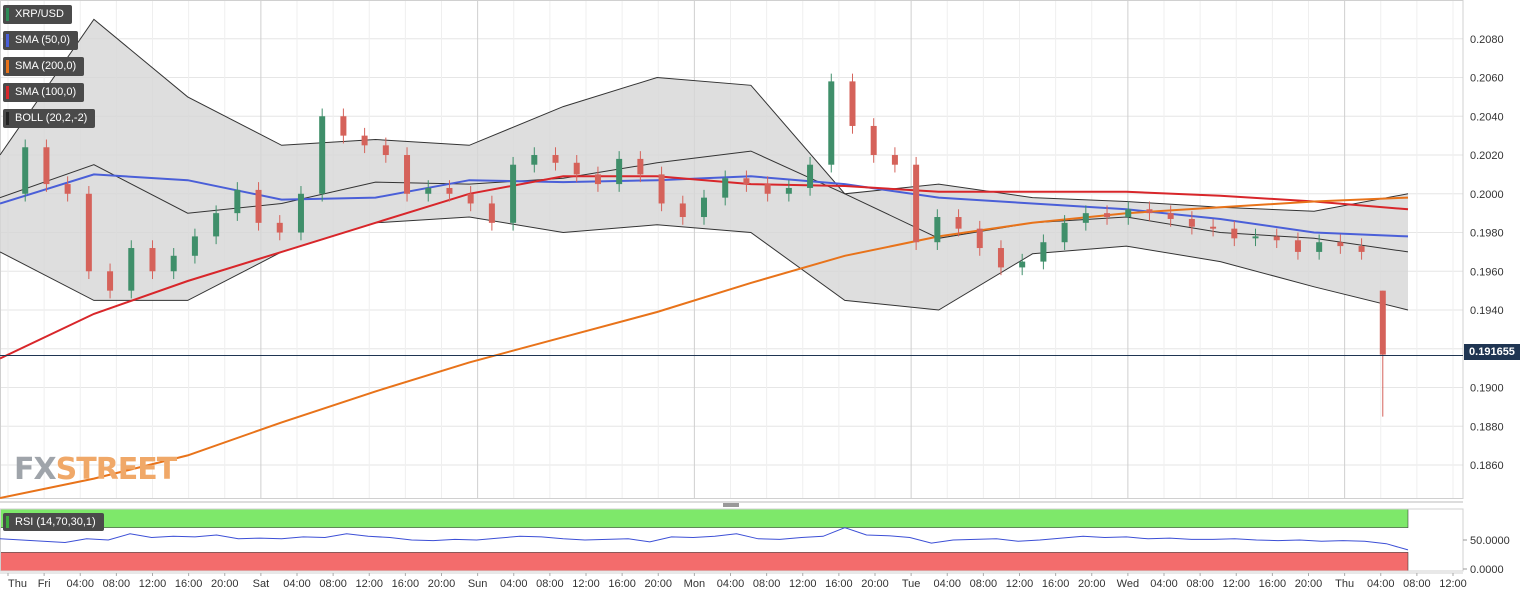  I want to click on price-tick-label: 0.2080, so click(1487, 40).